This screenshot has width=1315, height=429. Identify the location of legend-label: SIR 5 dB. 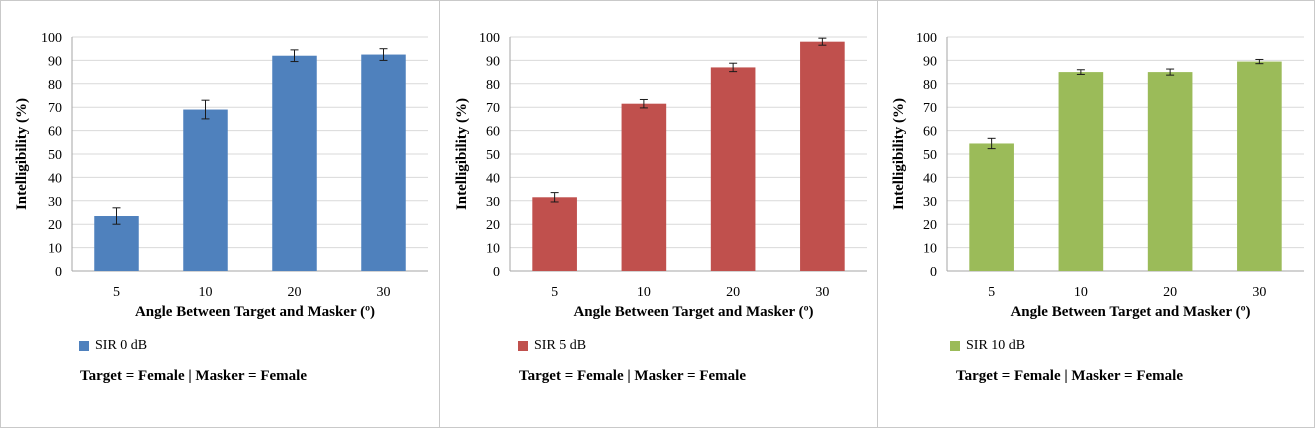
(560, 345).